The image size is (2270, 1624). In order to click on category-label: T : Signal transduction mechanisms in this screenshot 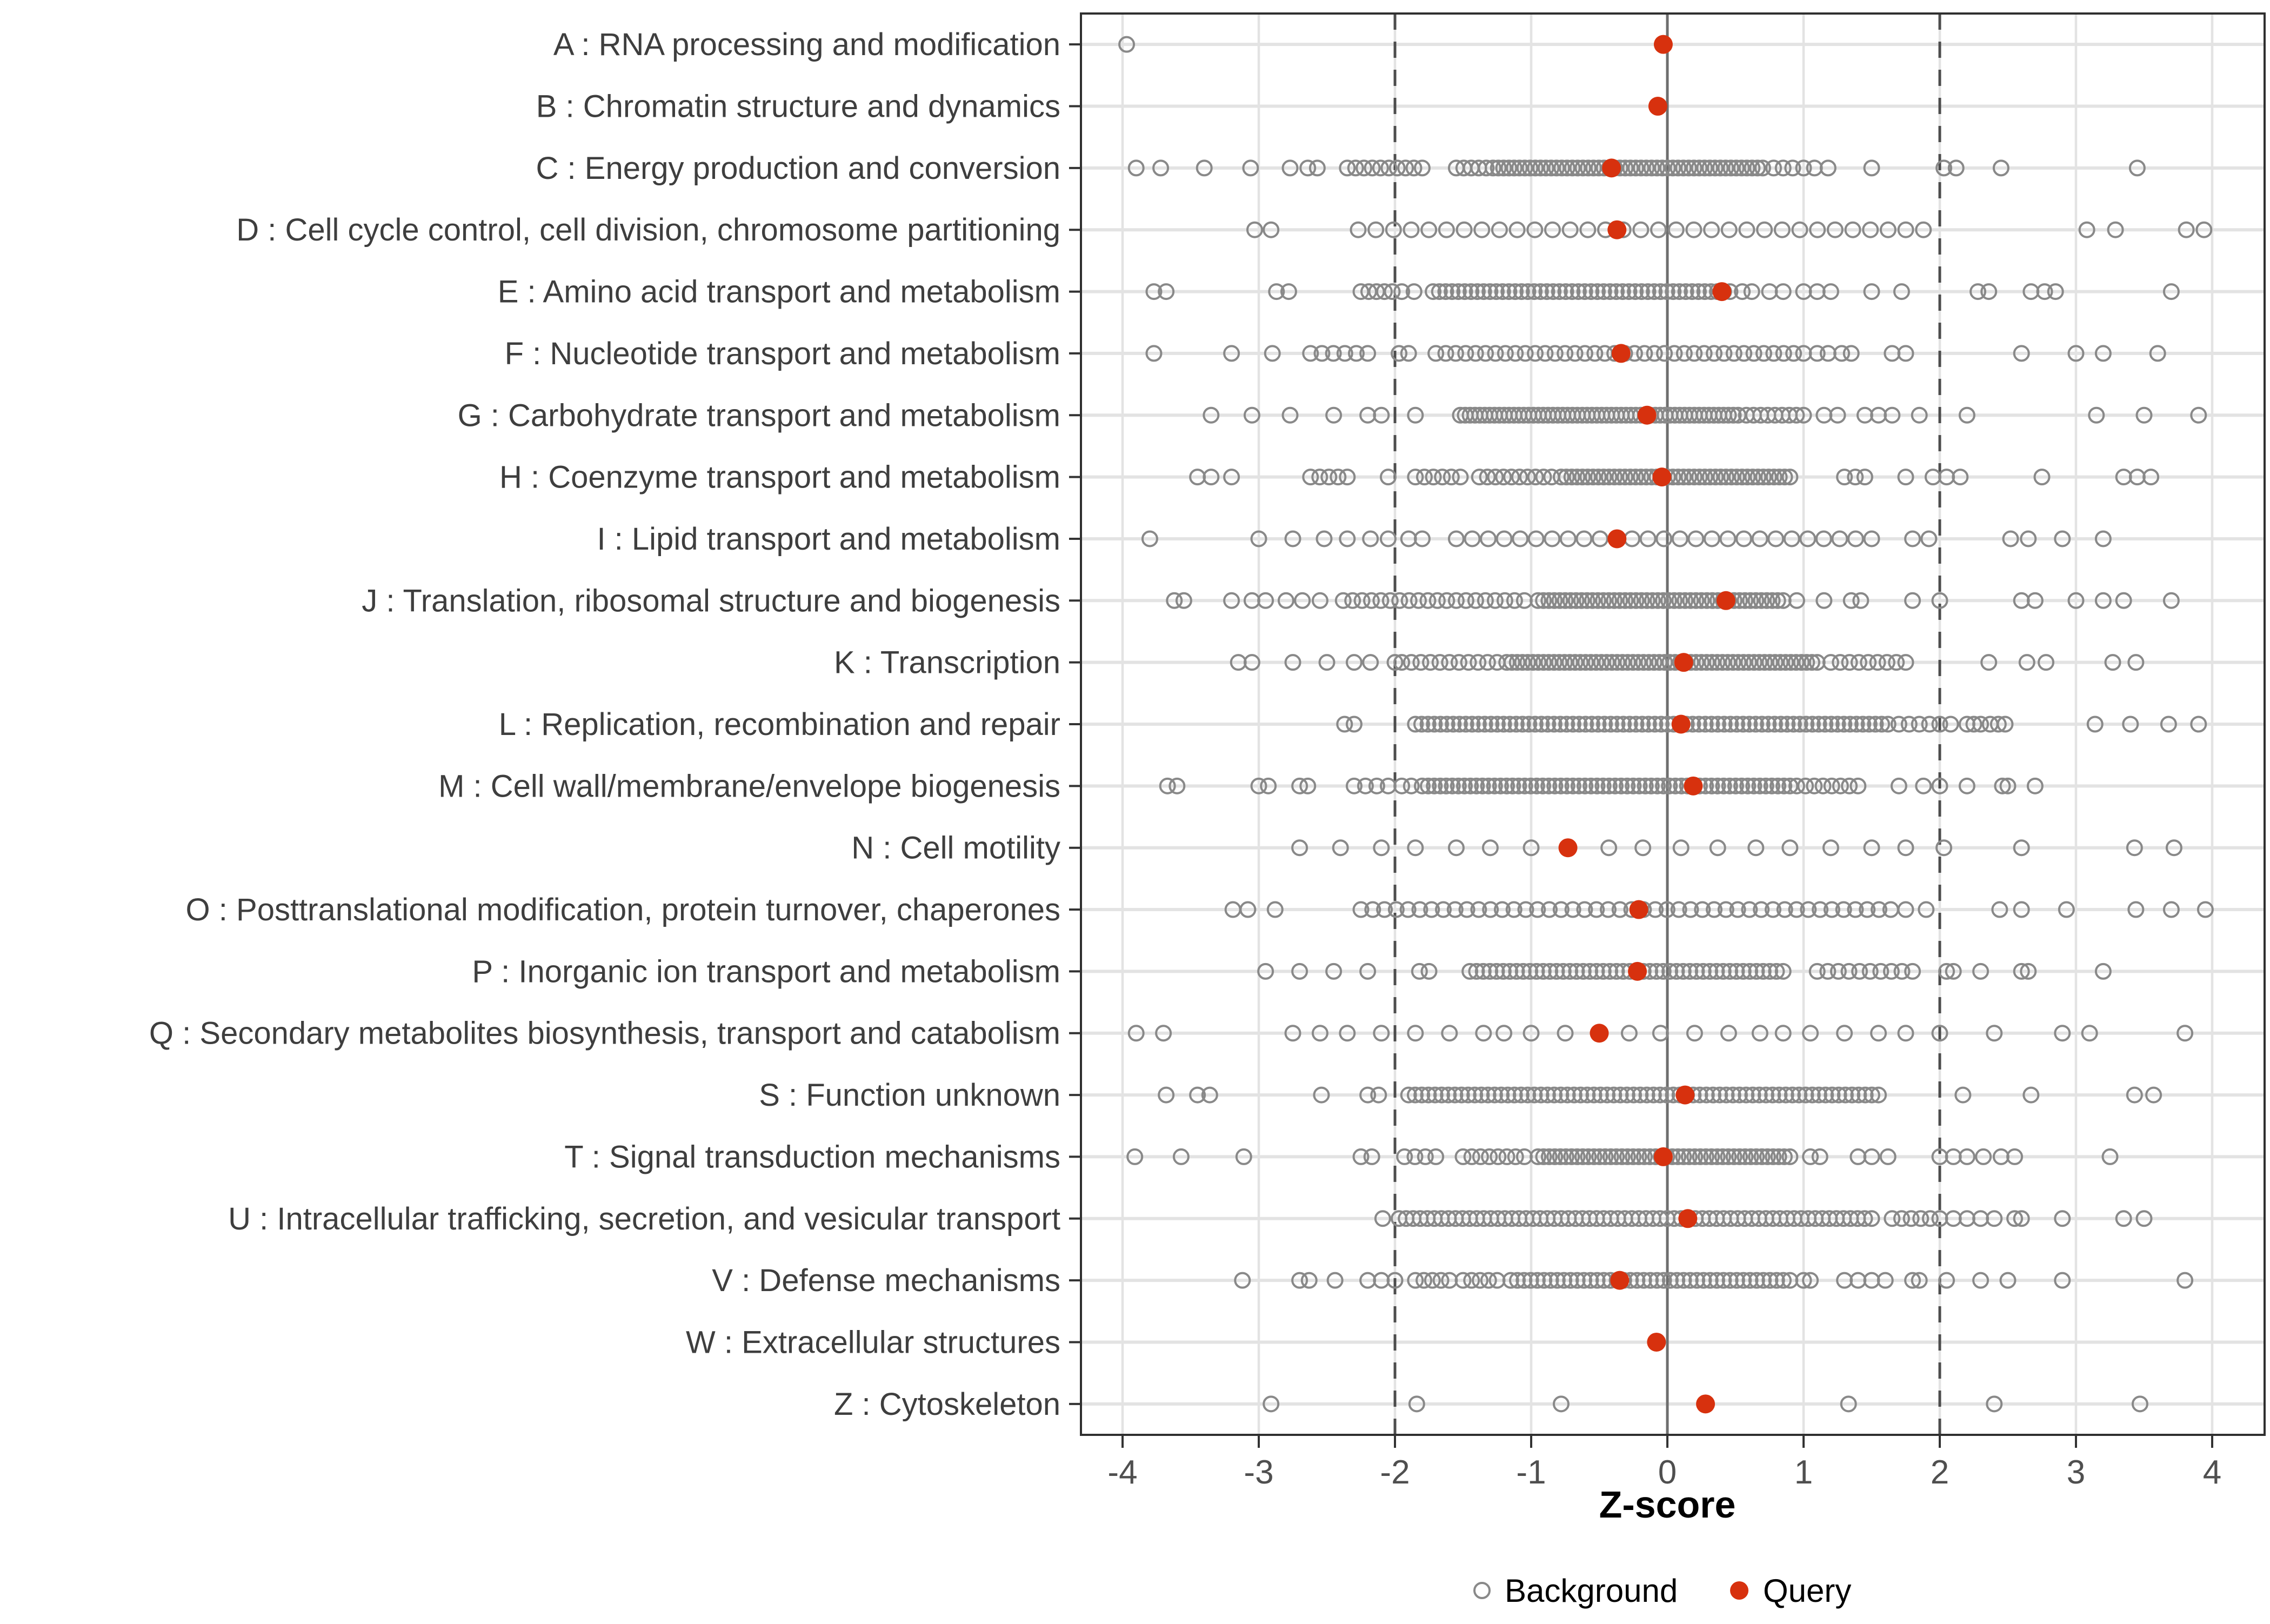, I will do `click(812, 1157)`.